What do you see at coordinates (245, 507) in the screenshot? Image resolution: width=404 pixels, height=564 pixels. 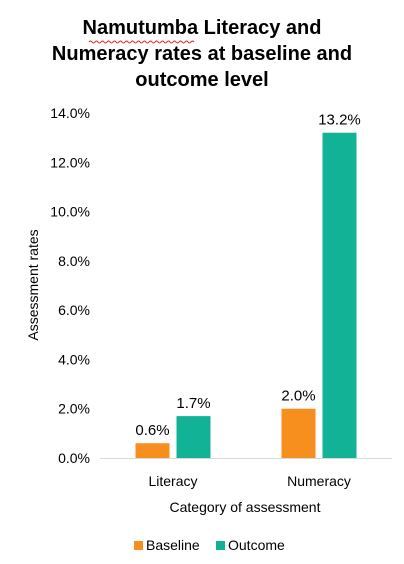 I see `x-axis-title: Category of assessment` at bounding box center [245, 507].